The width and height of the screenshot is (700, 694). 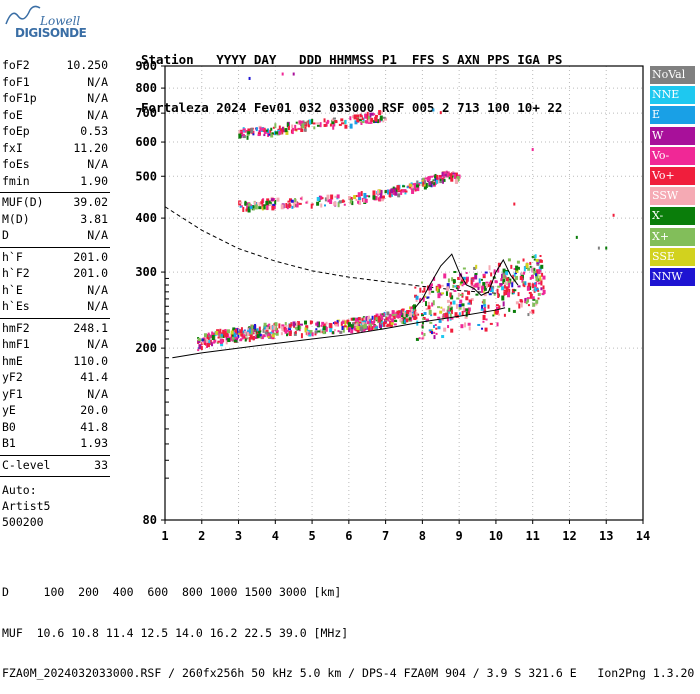 What do you see at coordinates (532, 536) in the screenshot?
I see `x-tick-label: 11` at bounding box center [532, 536].